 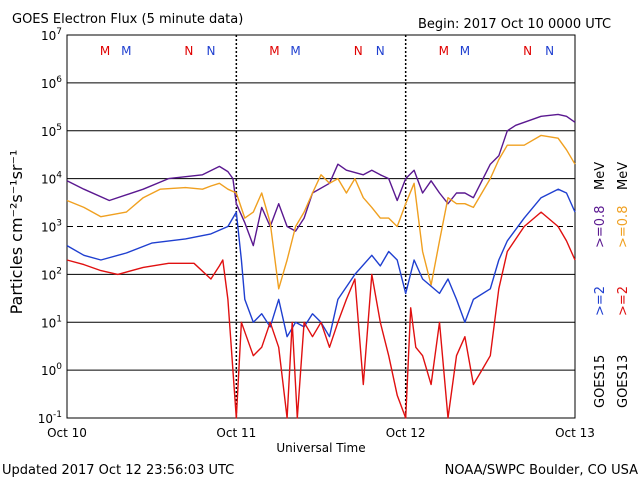 What do you see at coordinates (50, 418) in the screenshot?
I see `y-tick-label: 10⁻¹` at bounding box center [50, 418].